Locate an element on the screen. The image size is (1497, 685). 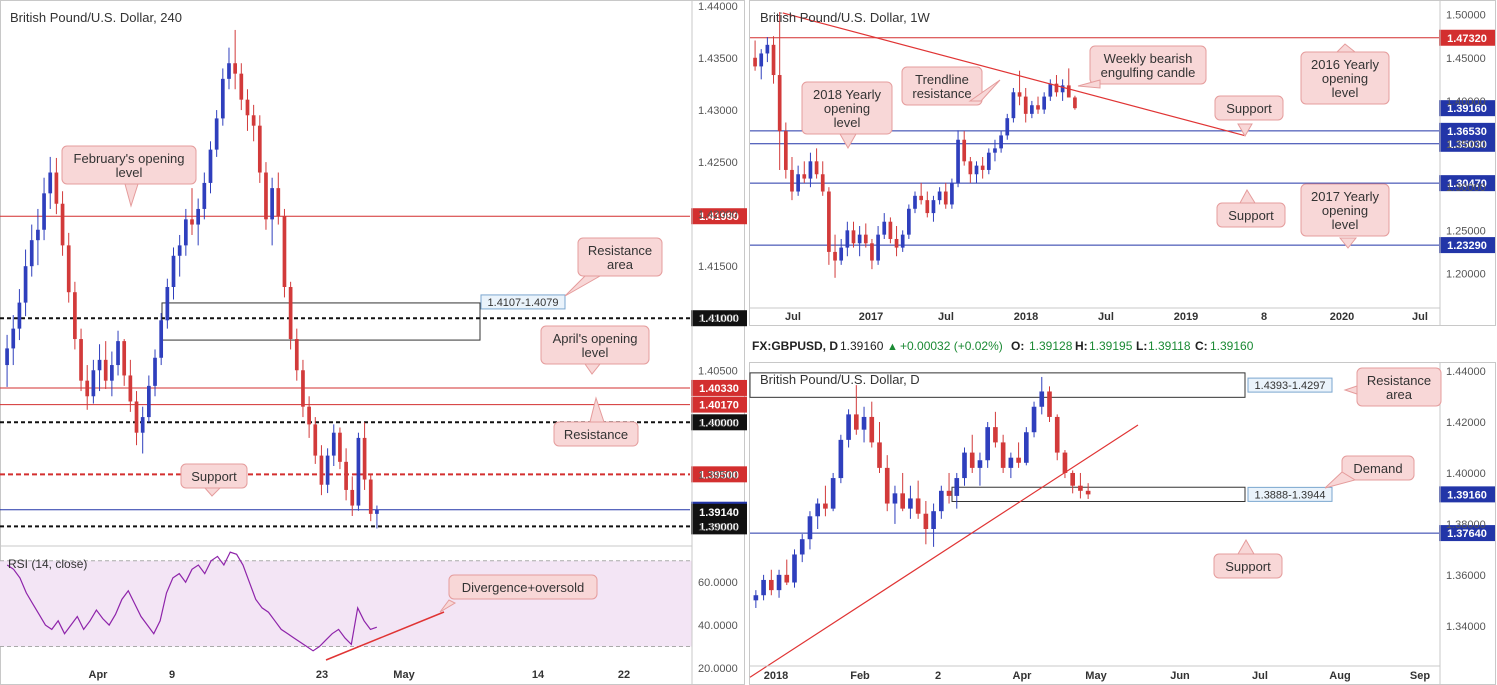
d1-trendline-path is located at coordinates (944, 551).